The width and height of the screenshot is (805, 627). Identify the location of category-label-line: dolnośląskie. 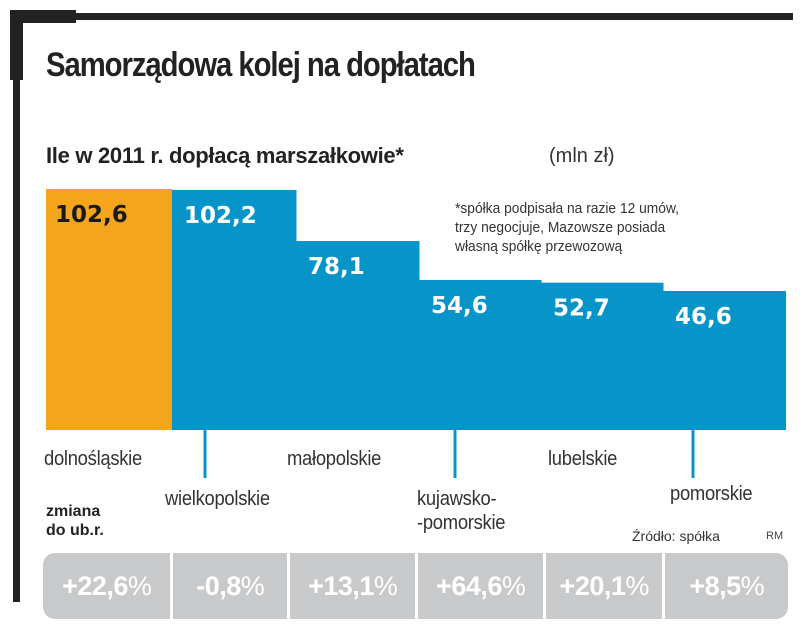
(93, 459).